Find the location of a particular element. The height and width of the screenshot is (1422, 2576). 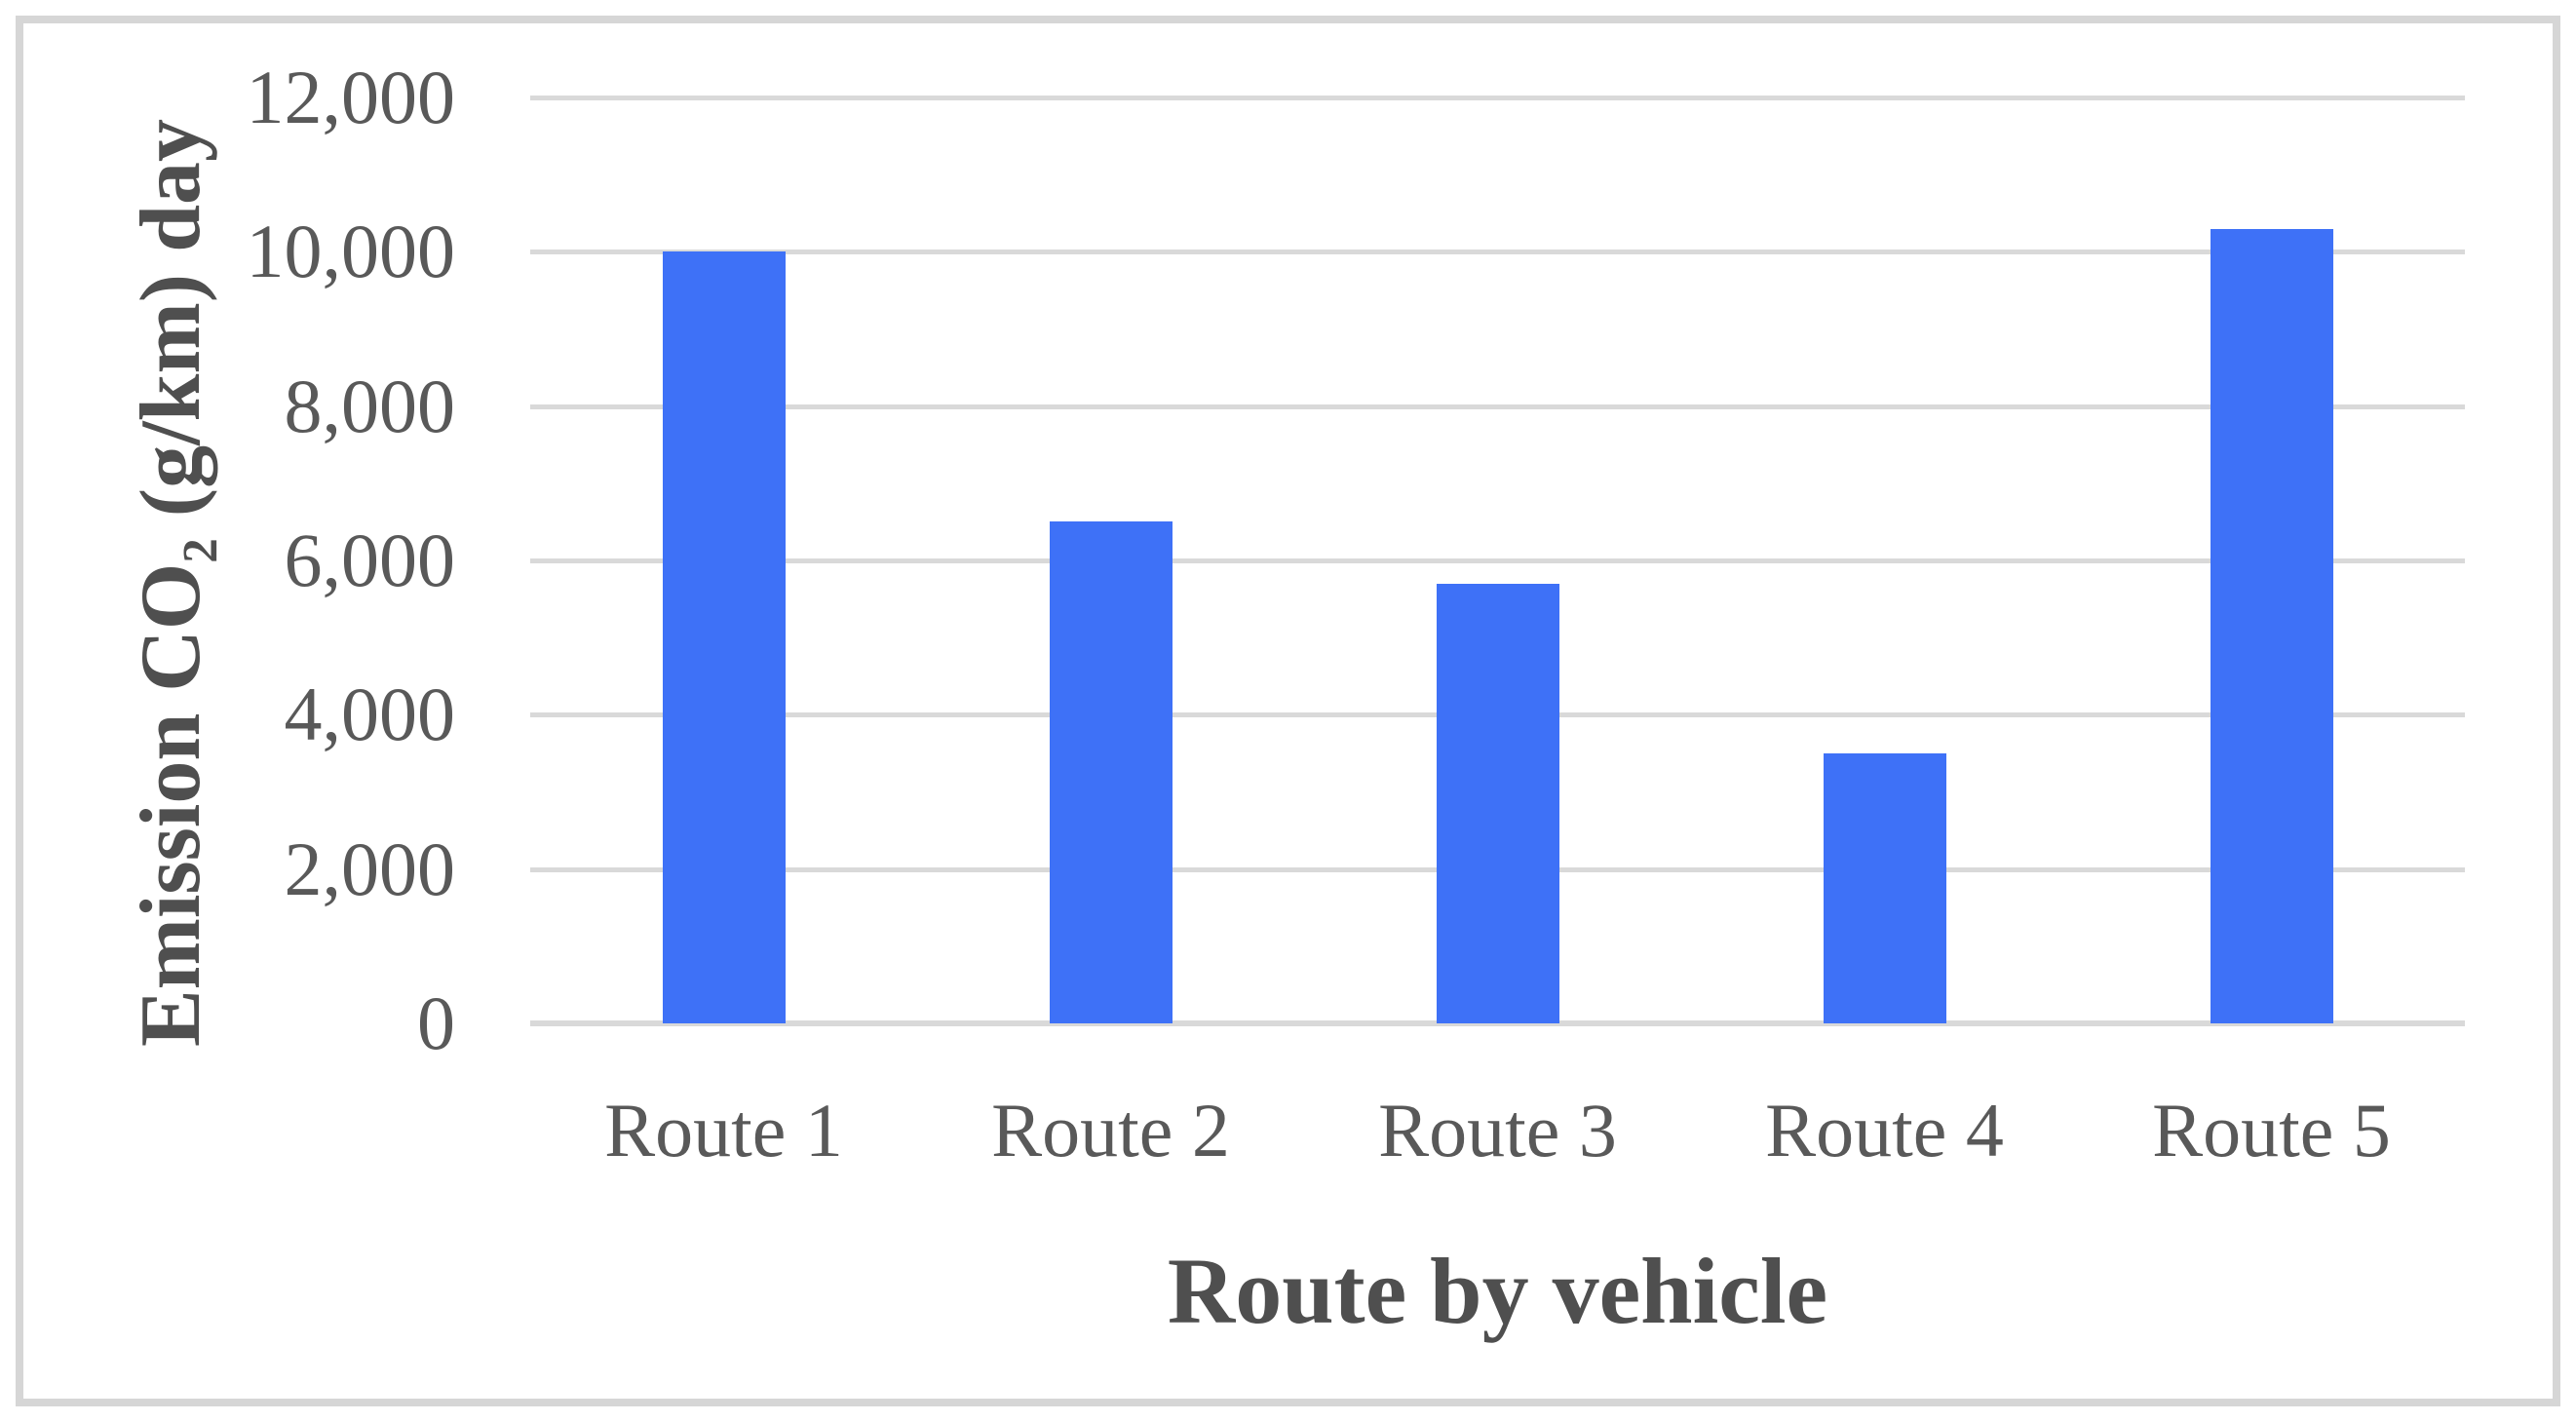

y-tick-label: 10,000 is located at coordinates (351, 251).